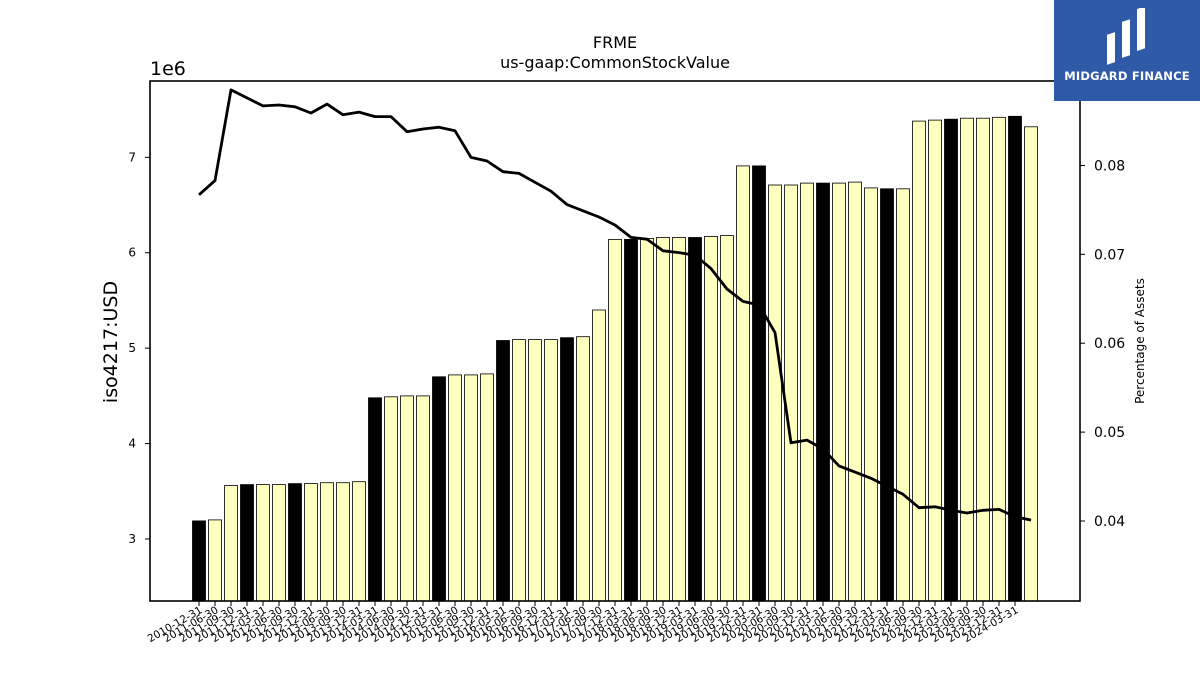 This screenshot has height=675, width=1200. What do you see at coordinates (111, 342) in the screenshot?
I see `y-axis-label: iso4217:USD` at bounding box center [111, 342].